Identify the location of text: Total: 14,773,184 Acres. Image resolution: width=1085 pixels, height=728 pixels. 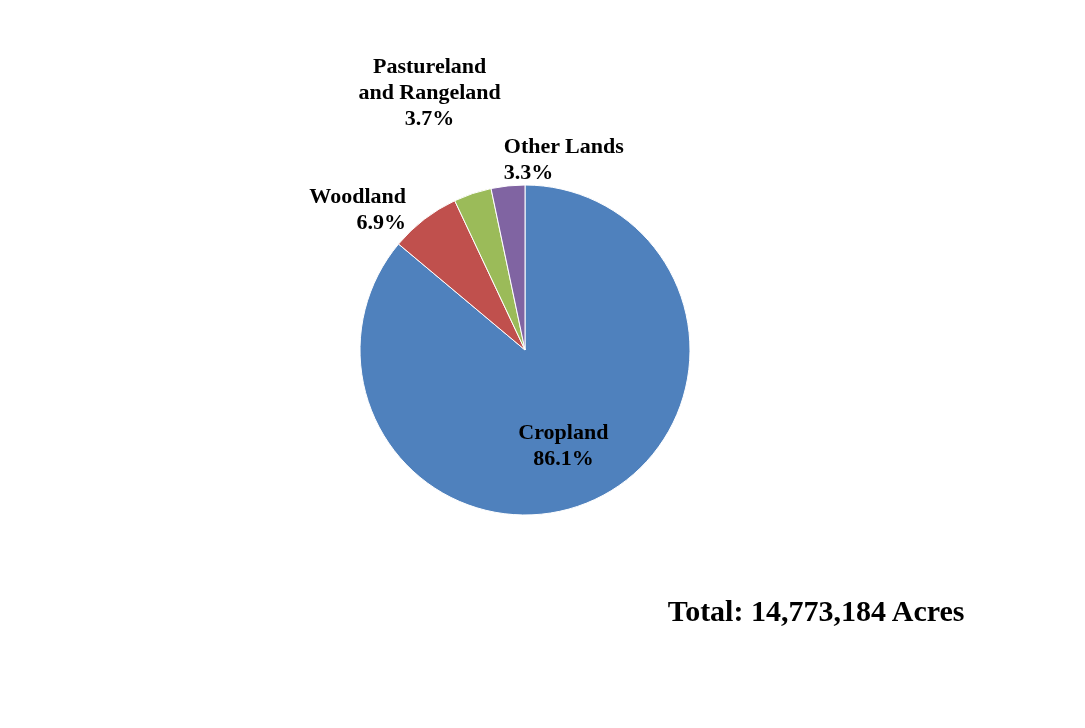
(816, 611).